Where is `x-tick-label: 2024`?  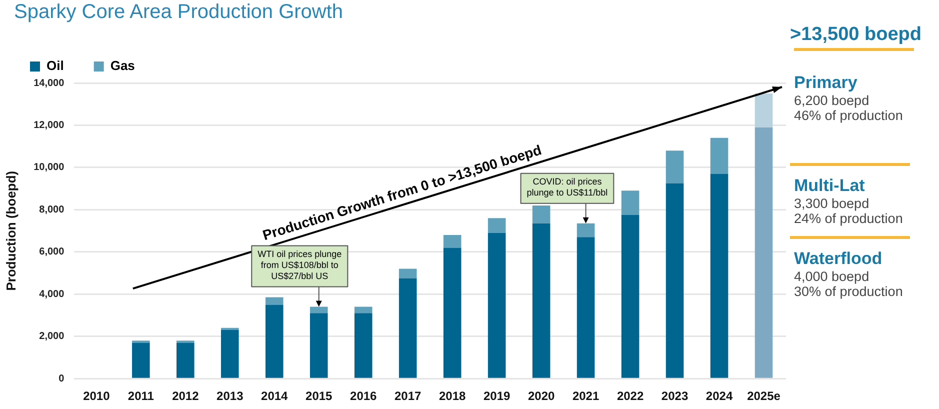 x-tick-label: 2024 is located at coordinates (719, 396).